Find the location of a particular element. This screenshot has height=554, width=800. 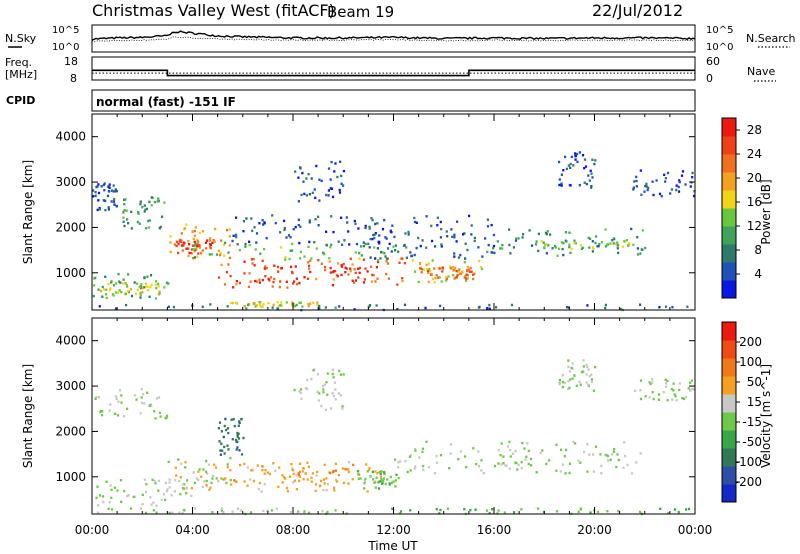

colorbar-tick-label: 12 is located at coordinates (754, 226).